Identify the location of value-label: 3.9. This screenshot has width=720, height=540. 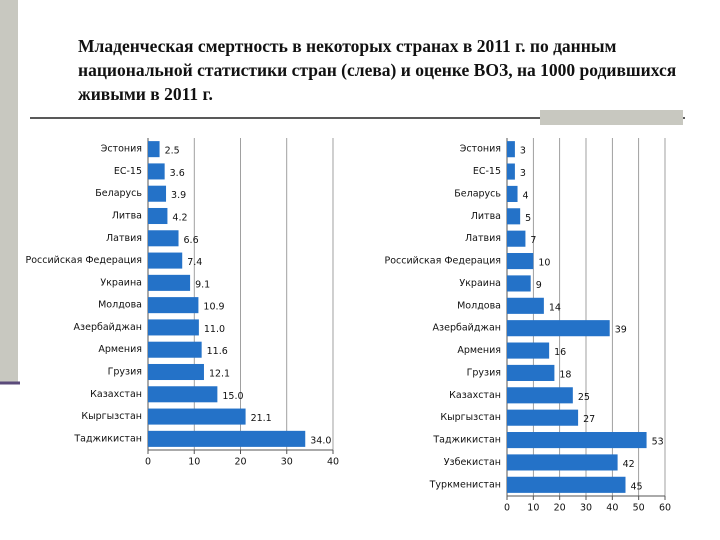
(178, 195).